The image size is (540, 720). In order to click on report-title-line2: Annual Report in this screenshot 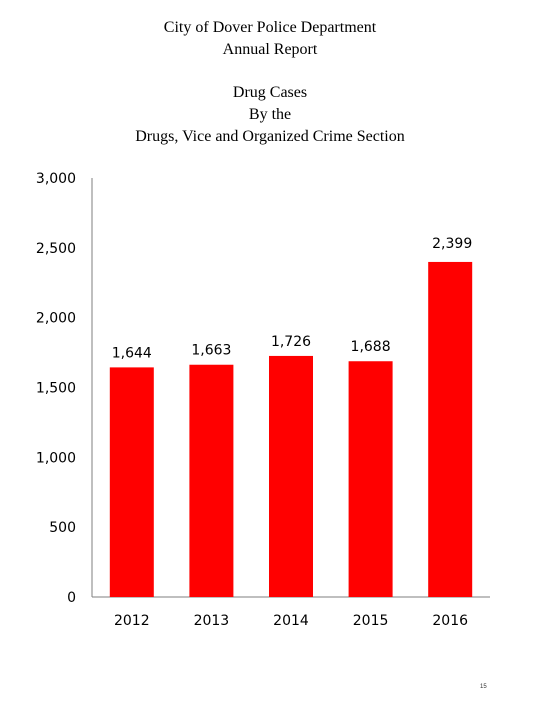, I will do `click(270, 49)`.